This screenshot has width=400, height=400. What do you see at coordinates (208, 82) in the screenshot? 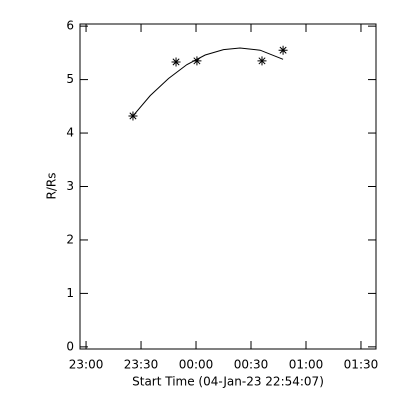
I see `fit-curve` at bounding box center [208, 82].